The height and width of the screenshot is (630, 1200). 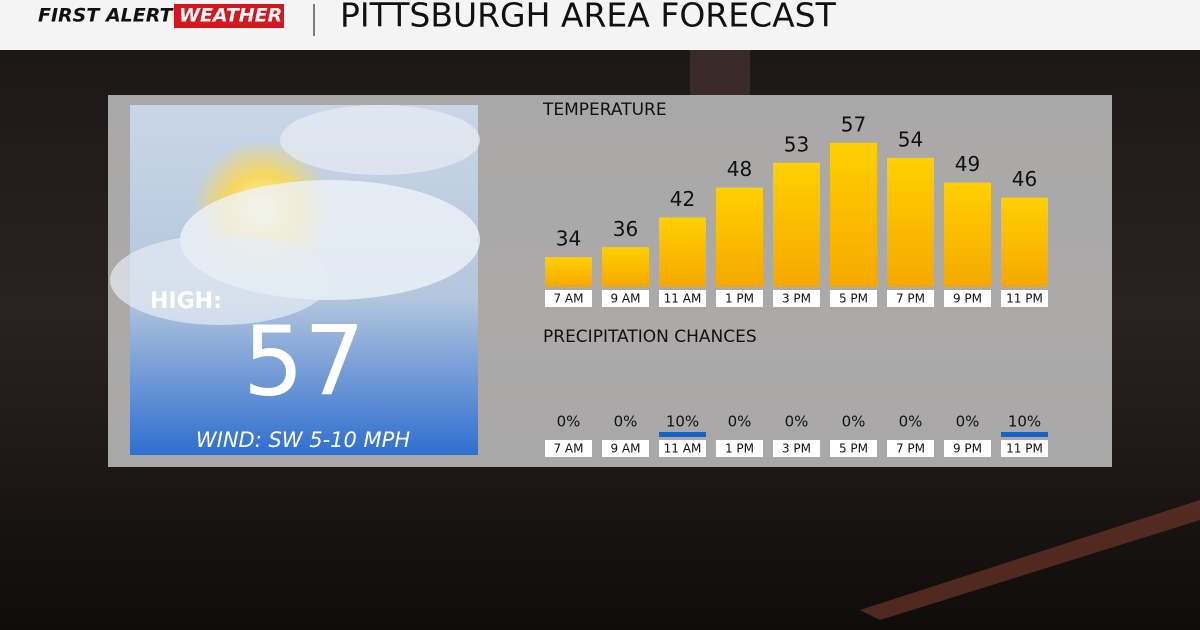 What do you see at coordinates (186, 301) in the screenshot?
I see `high-label: HIGH:` at bounding box center [186, 301].